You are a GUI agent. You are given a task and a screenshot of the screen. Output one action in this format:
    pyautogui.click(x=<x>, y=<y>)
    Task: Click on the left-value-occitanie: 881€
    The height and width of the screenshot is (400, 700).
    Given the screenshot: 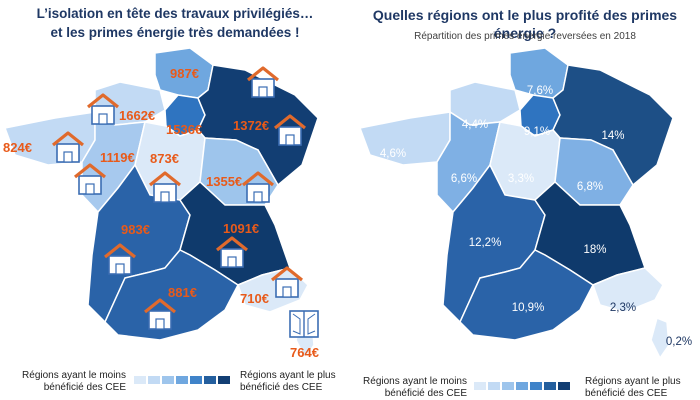 What is the action you would take?
    pyautogui.click(x=182, y=292)
    